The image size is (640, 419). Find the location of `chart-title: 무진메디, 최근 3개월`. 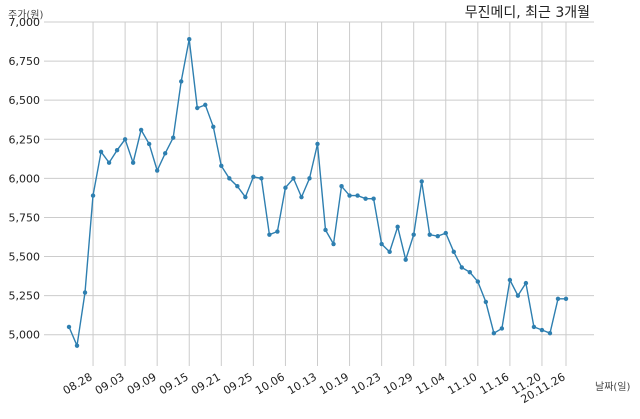

chart-title: 무진메디, 최근 3개월 is located at coordinates (527, 13).